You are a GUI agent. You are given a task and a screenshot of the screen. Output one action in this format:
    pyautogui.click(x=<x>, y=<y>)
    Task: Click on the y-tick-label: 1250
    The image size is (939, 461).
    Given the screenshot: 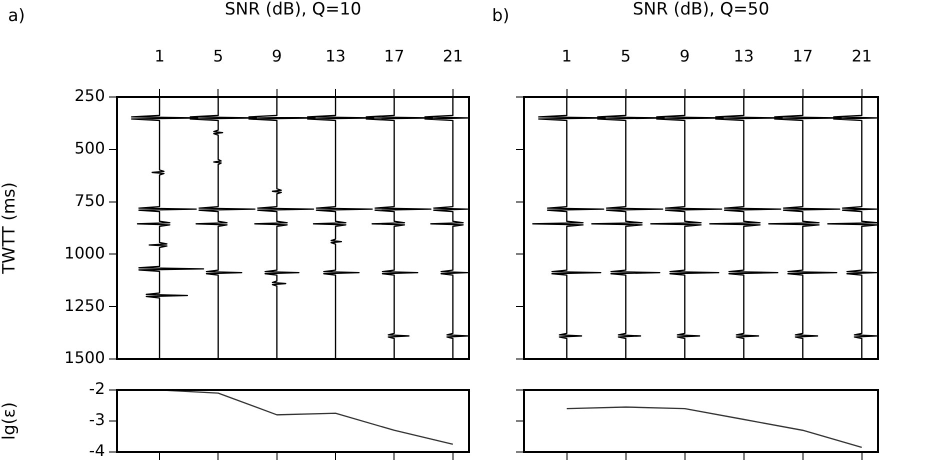 What is the action you would take?
    pyautogui.click(x=84, y=305)
    